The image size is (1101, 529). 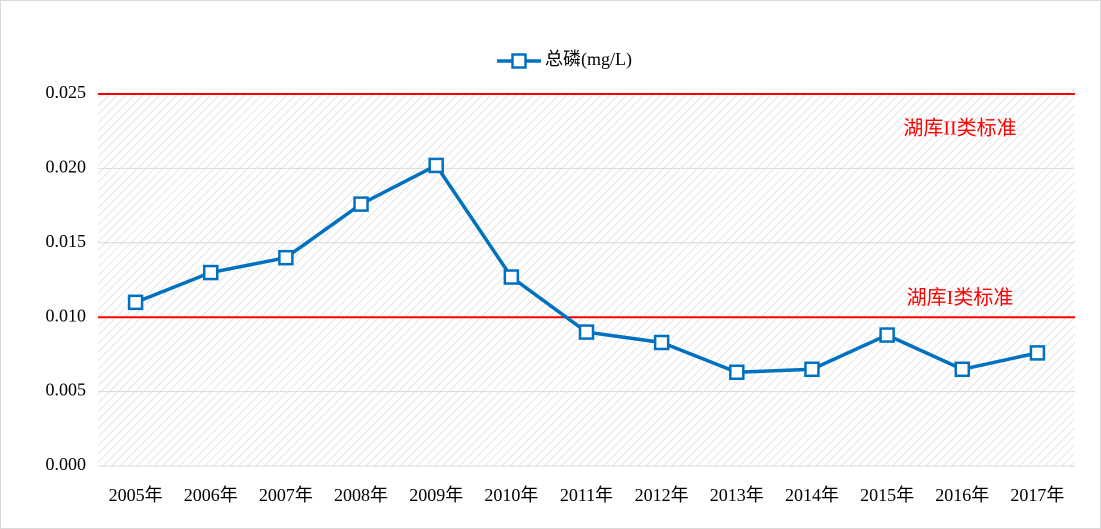 I want to click on reference-label: 湖库II类标准, so click(x=959, y=128).